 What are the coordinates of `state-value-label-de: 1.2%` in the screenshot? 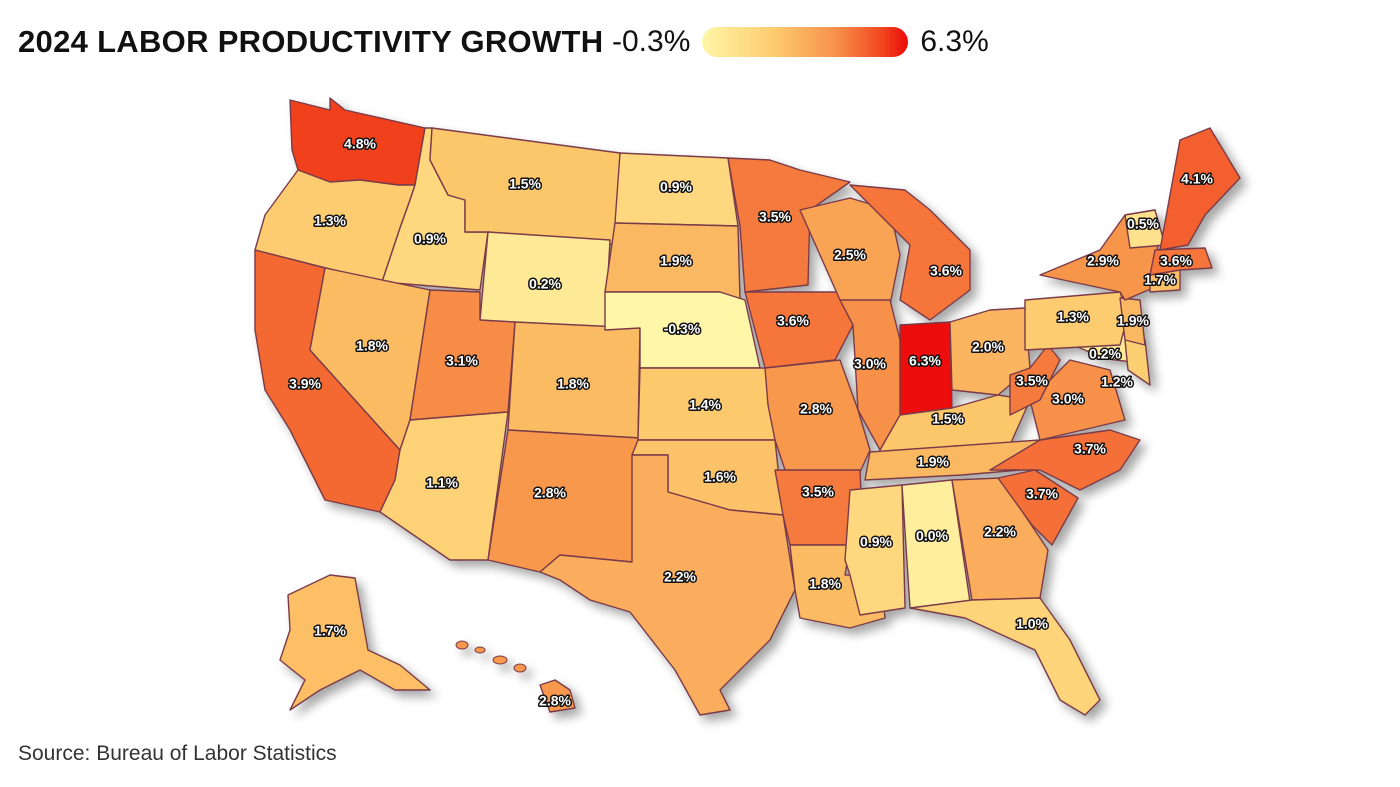 It's located at (1117, 382).